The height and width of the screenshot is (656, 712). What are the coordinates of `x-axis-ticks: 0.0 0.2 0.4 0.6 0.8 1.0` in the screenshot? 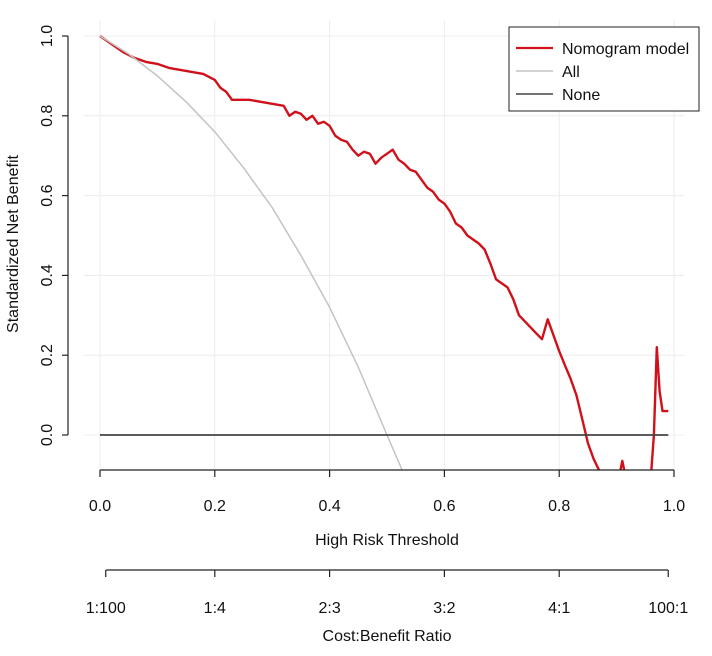 It's located at (387, 492).